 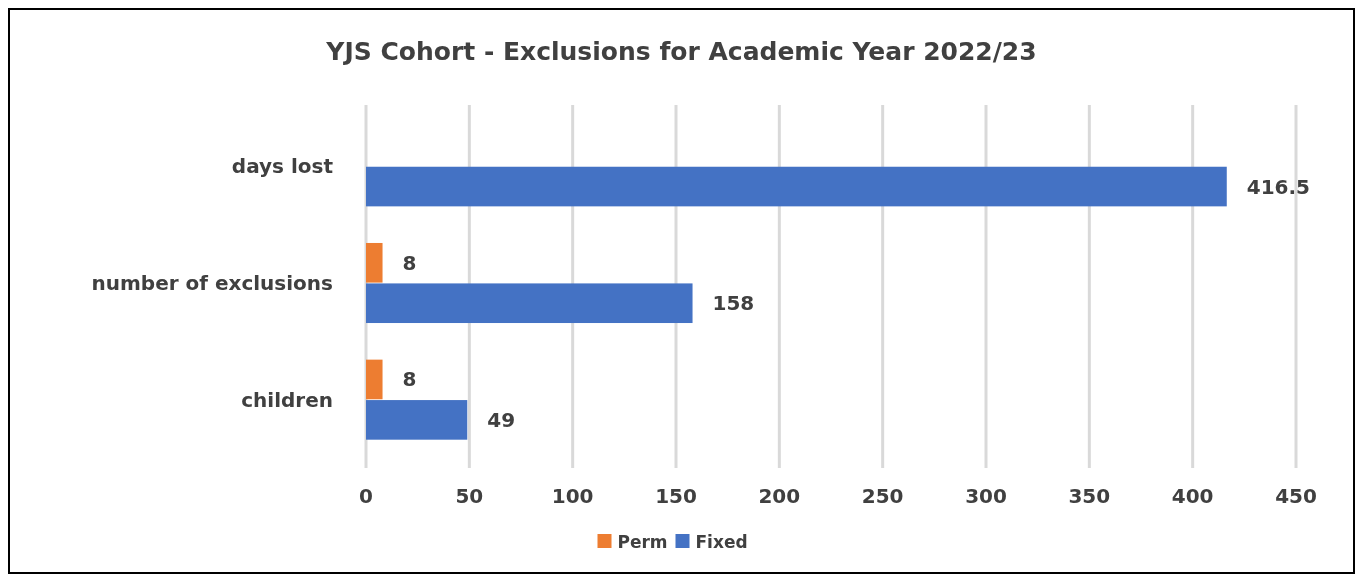 What do you see at coordinates (986, 496) in the screenshot?
I see `x-tick-label: 300` at bounding box center [986, 496].